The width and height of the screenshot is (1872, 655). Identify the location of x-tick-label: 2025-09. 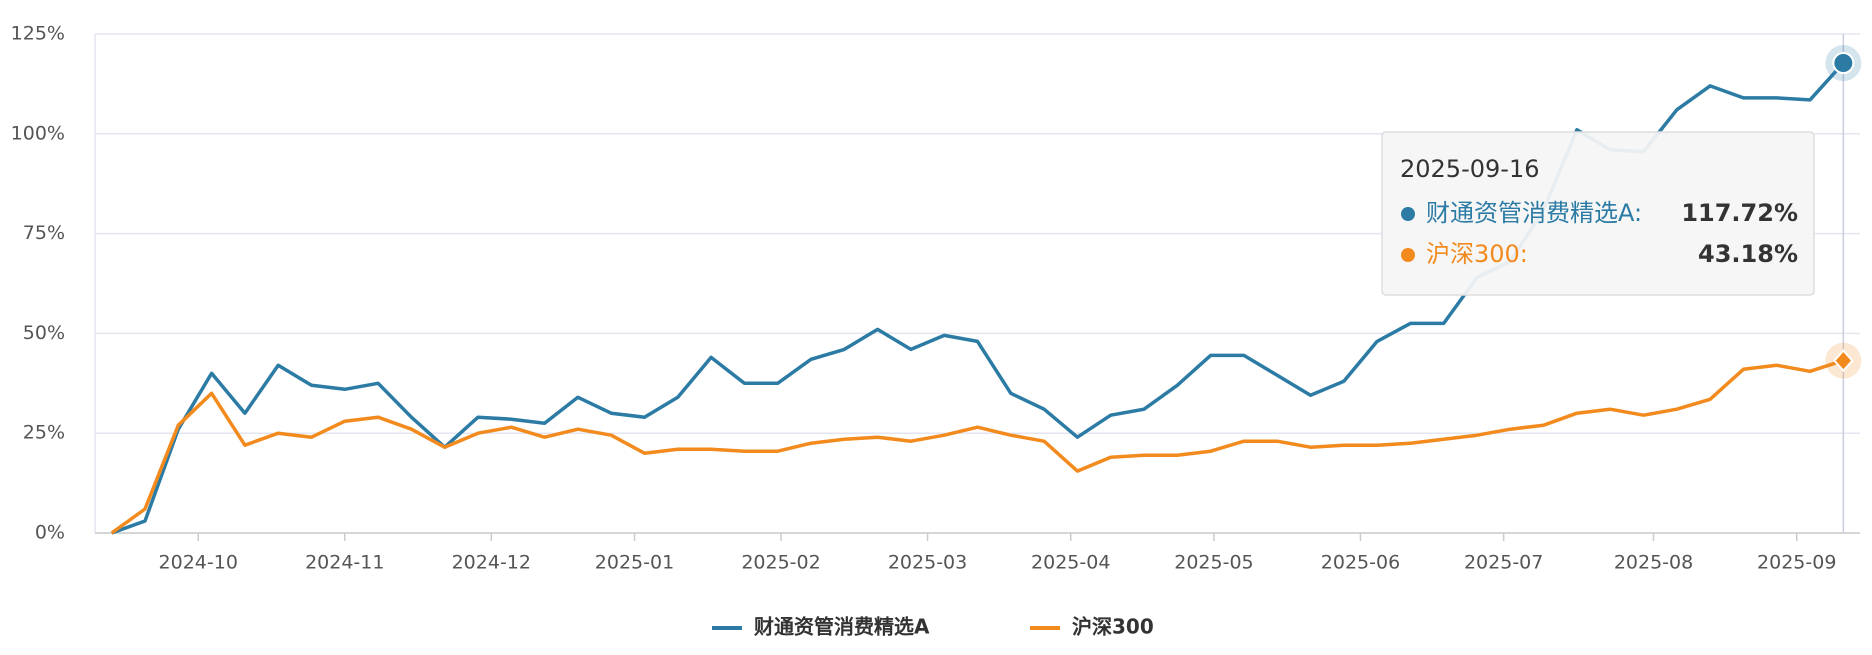
(1796, 563).